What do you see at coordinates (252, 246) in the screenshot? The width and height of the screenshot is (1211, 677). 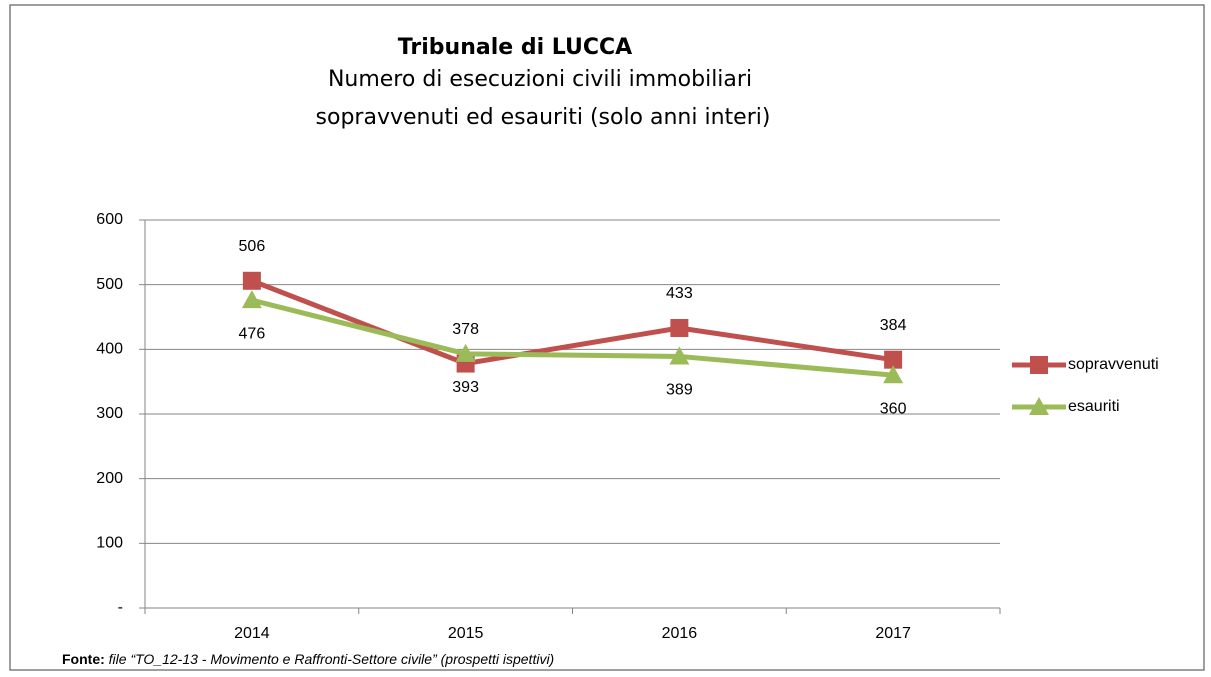 I see `data-label: 506` at bounding box center [252, 246].